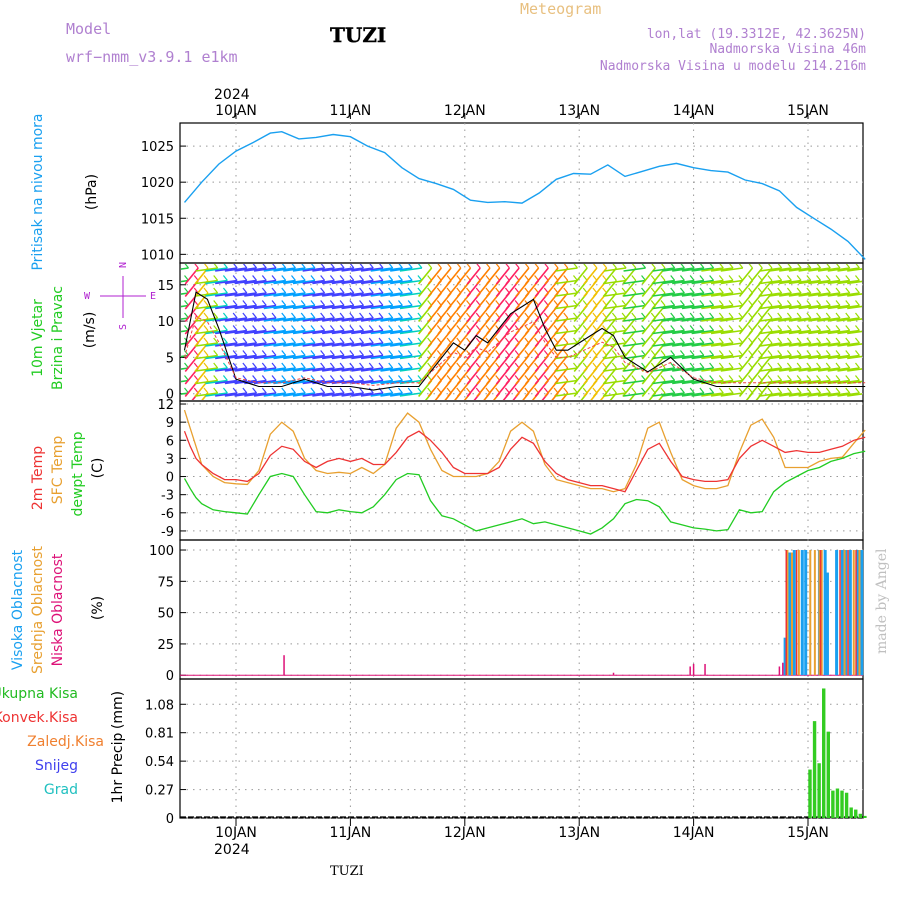 The image size is (900, 900). I want to click on low-cloud-full-bar, so click(848, 613).